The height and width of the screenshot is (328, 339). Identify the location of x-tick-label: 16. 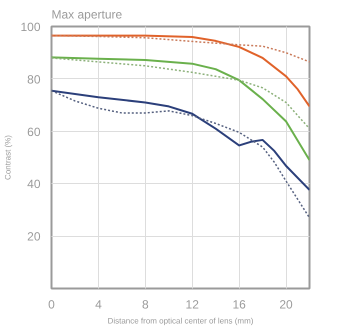
(239, 305).